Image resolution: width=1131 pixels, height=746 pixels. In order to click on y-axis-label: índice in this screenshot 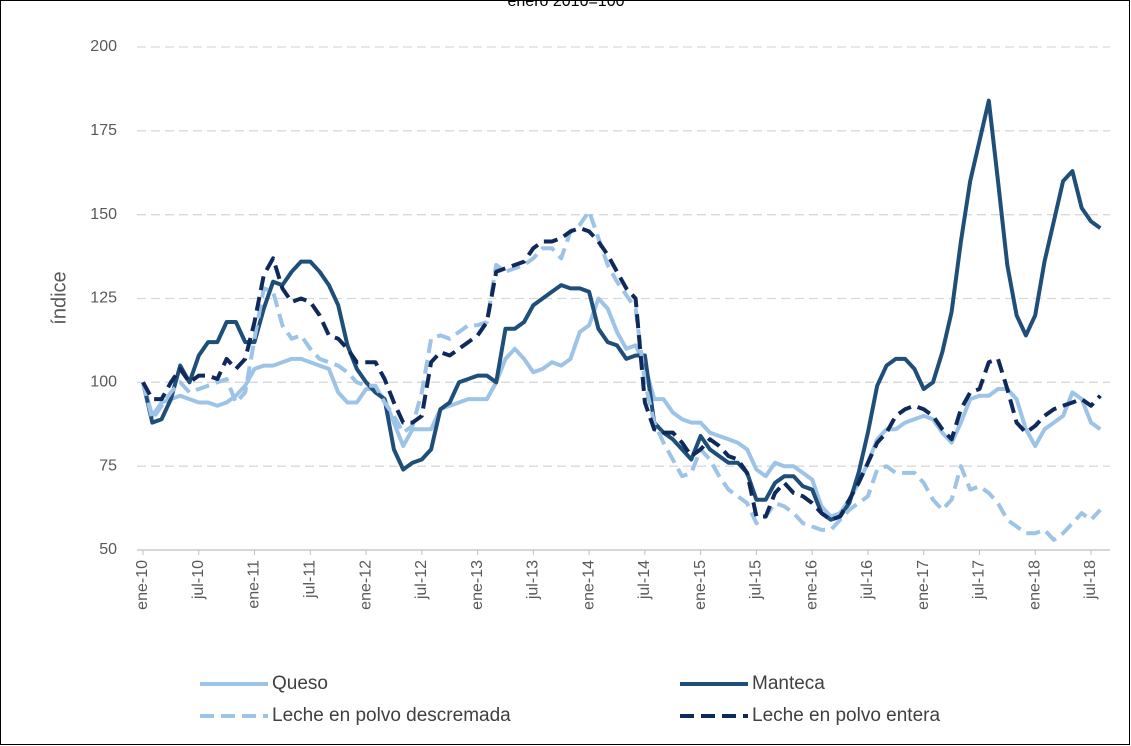, I will do `click(59, 297)`.